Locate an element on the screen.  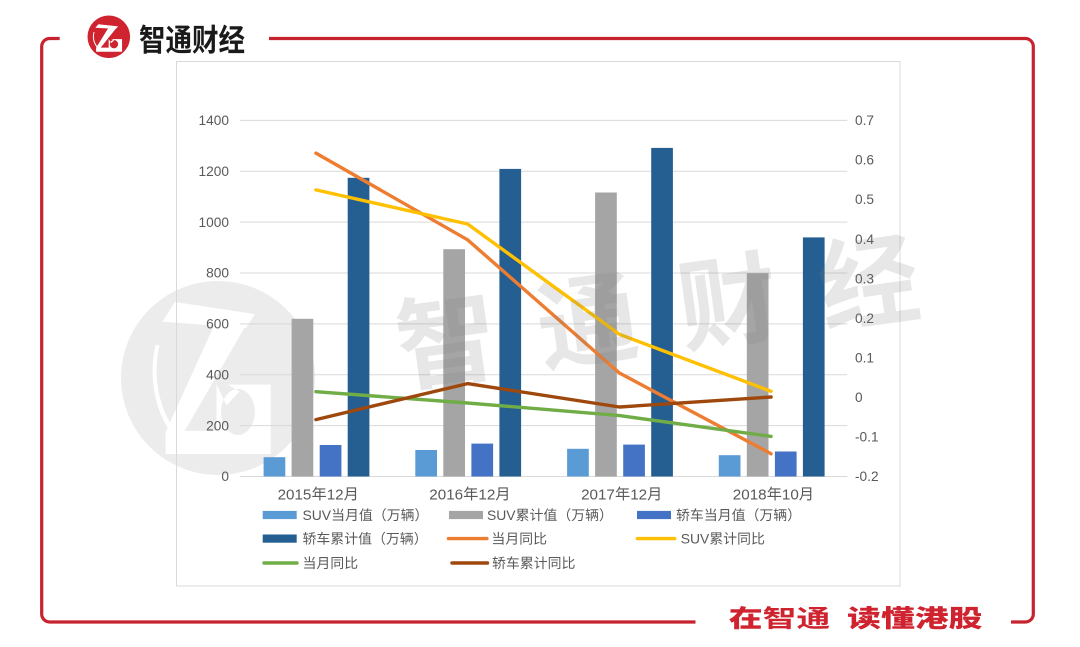
svg-text: 2016 is located at coordinates (446, 494).